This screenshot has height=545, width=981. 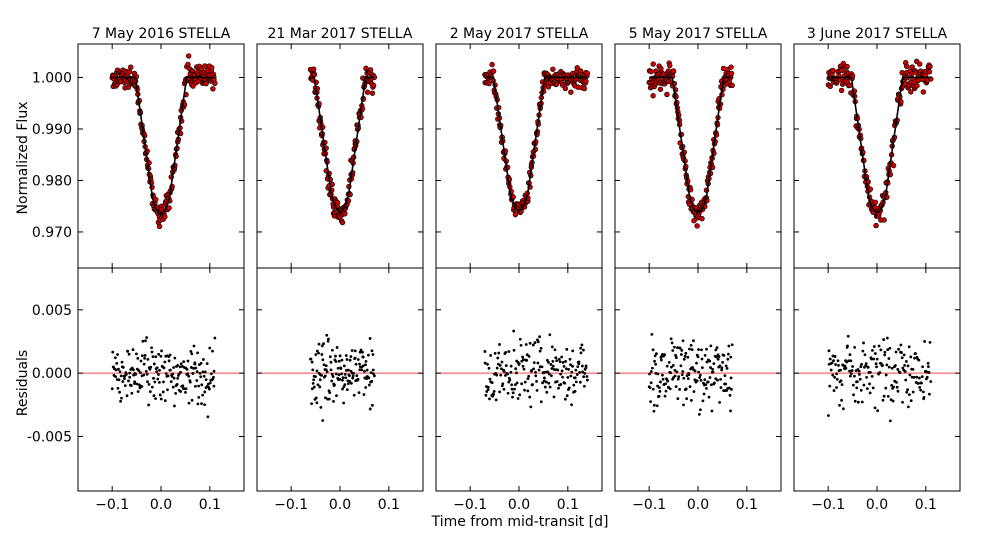 What do you see at coordinates (536, 369) in the screenshot?
I see `residual-points` at bounding box center [536, 369].